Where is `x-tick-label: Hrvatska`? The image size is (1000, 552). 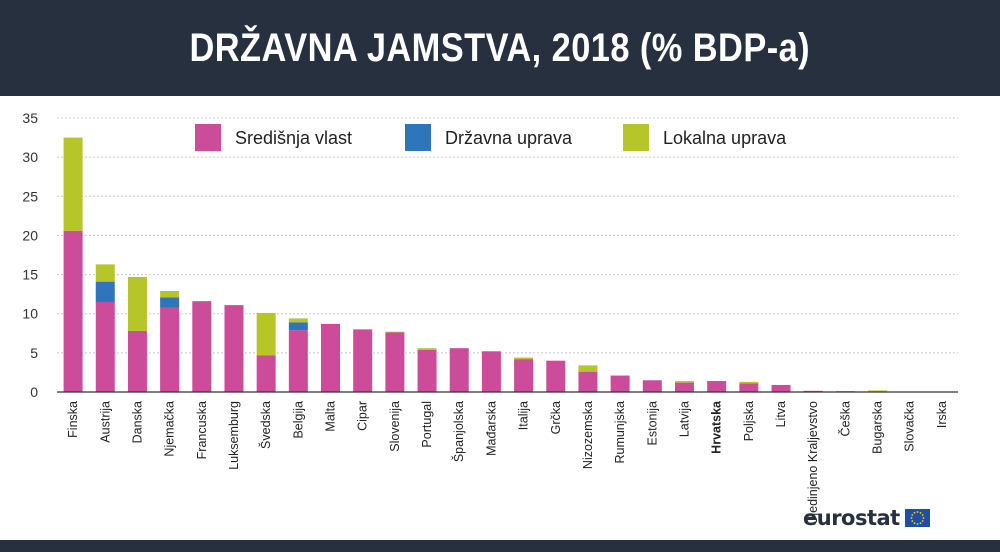 x-tick-label: Hrvatska is located at coordinates (717, 427).